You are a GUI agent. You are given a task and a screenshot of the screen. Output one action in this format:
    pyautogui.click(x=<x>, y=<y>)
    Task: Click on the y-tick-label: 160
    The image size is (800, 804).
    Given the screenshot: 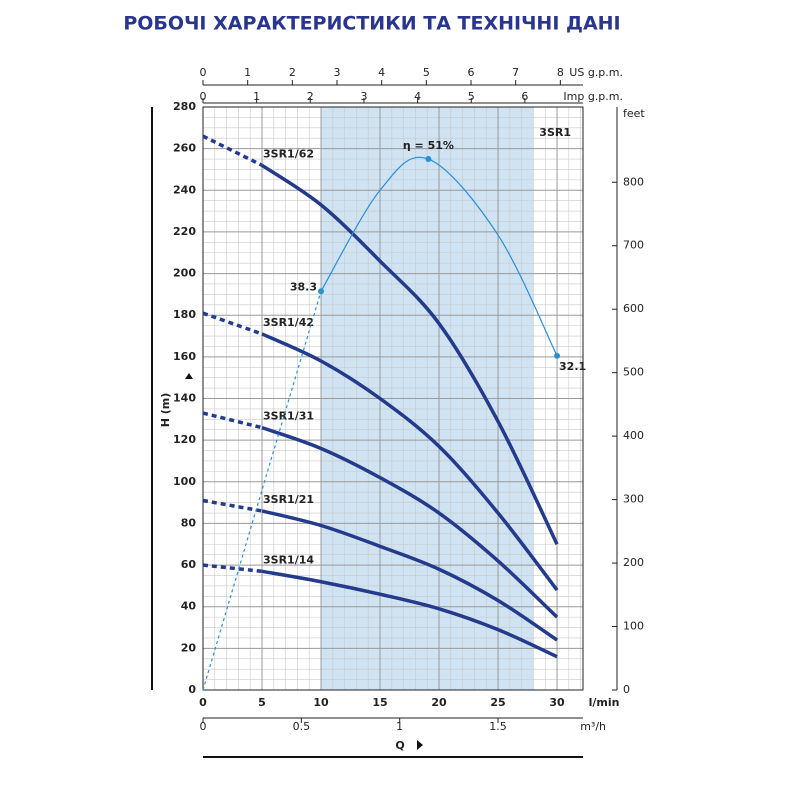 What is the action you would take?
    pyautogui.click(x=184, y=356)
    